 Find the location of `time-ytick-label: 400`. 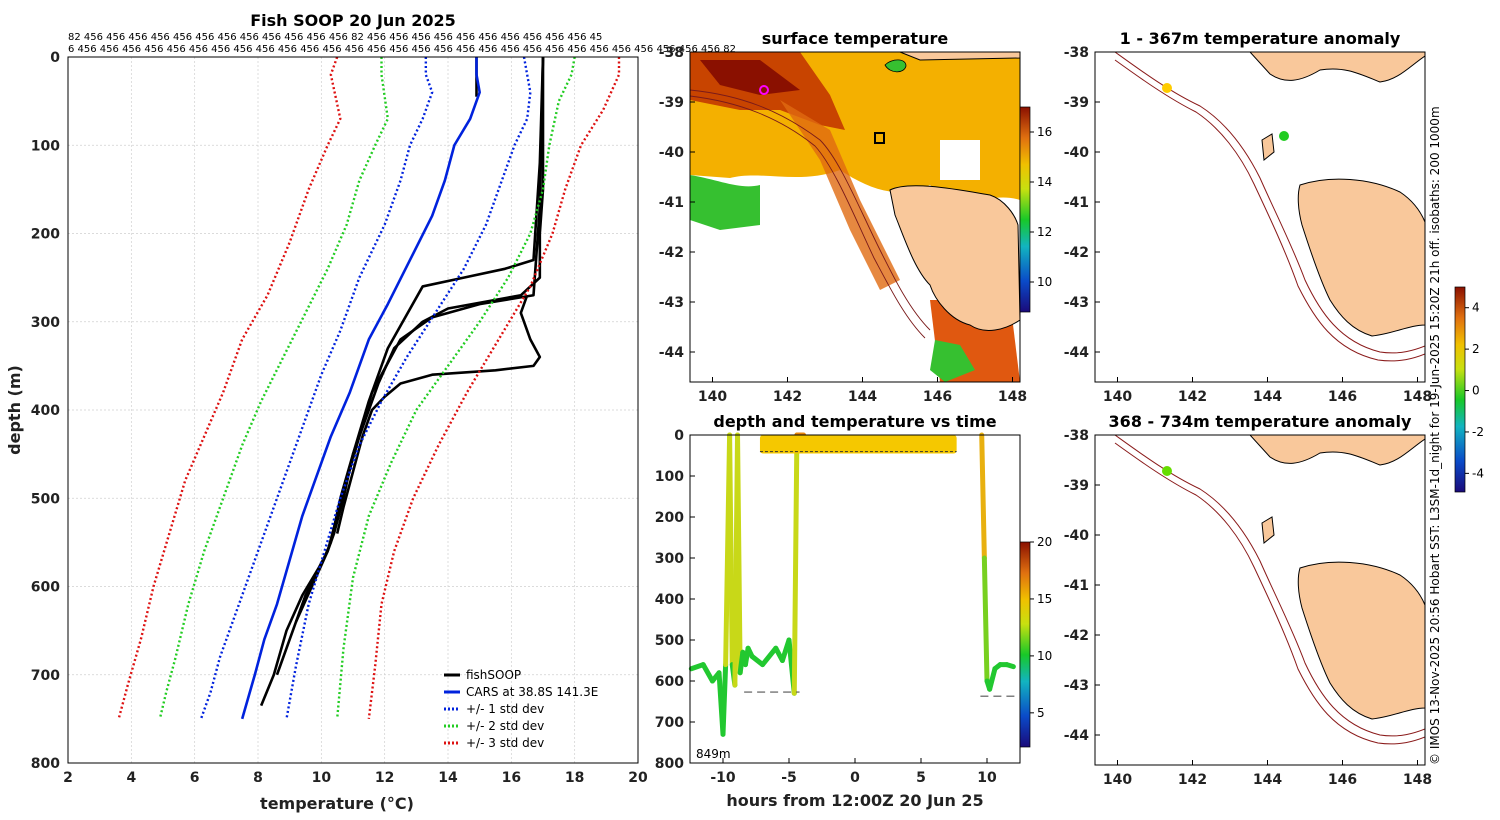

time-ytick-label: 400 is located at coordinates (669, 600).